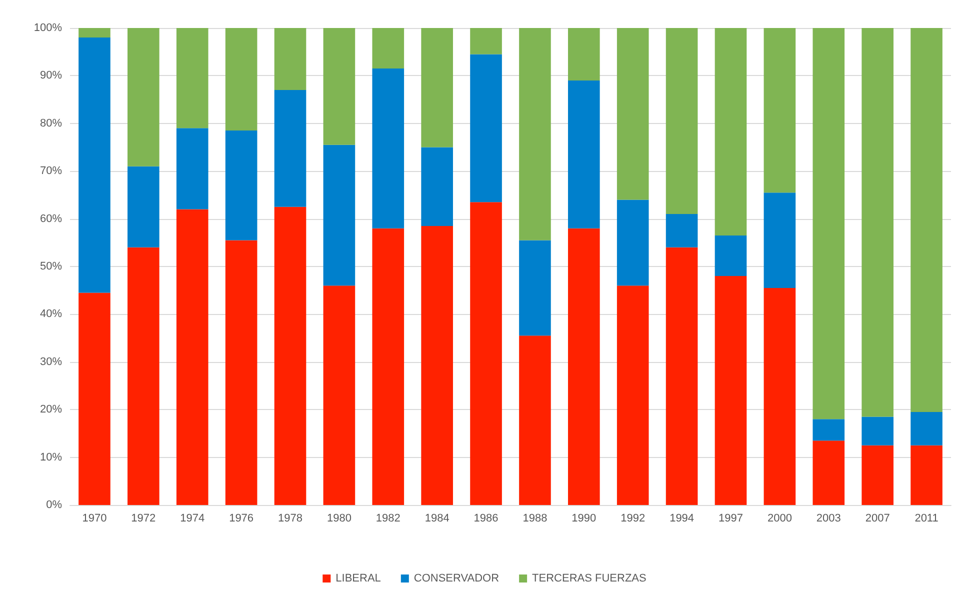 The image size is (969, 597). I want to click on x-tick-label: 1974, so click(192, 518).